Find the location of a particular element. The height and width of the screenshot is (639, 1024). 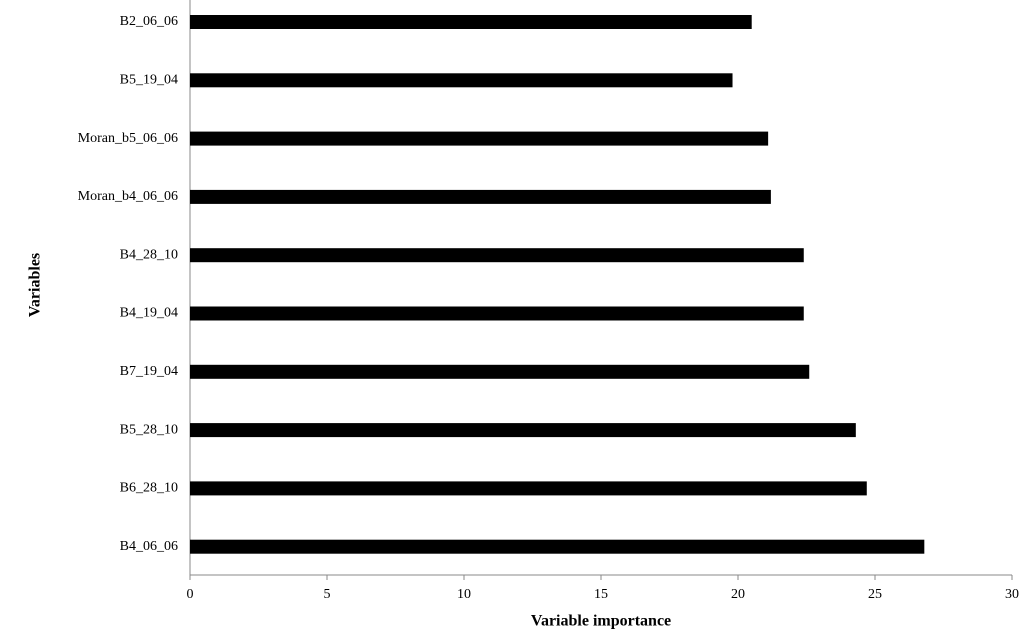

y-tick-label: B4_19_04 is located at coordinates (149, 313).